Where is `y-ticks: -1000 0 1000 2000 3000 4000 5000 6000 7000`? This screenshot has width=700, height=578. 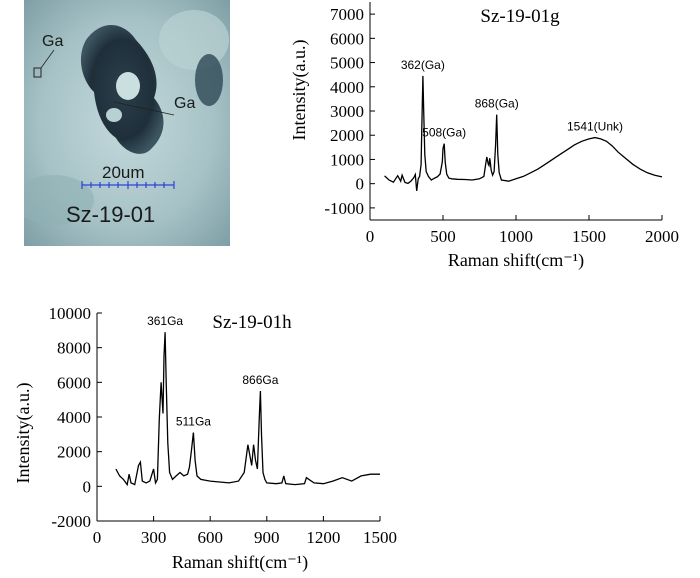 y-ticks: -1000 0 1000 2000 3000 4000 5000 6000 7000 is located at coordinates (349, 111).